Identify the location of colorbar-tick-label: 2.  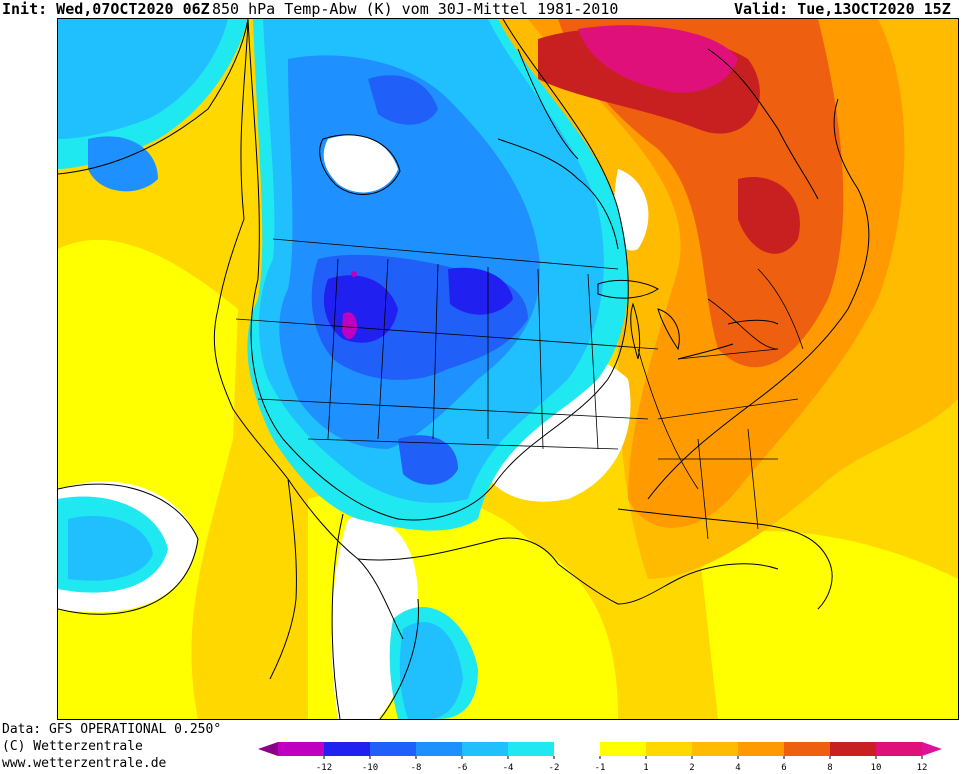
(691, 768).